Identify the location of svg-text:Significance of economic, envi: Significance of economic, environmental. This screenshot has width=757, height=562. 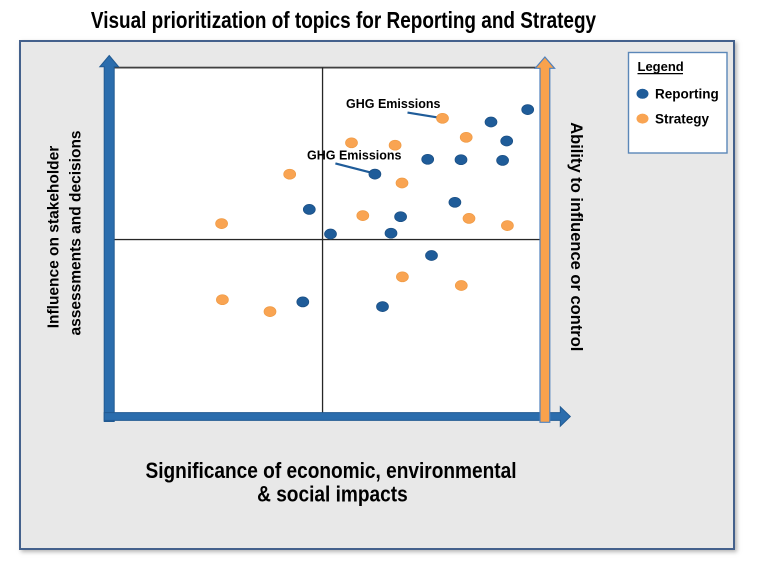
(330, 471).